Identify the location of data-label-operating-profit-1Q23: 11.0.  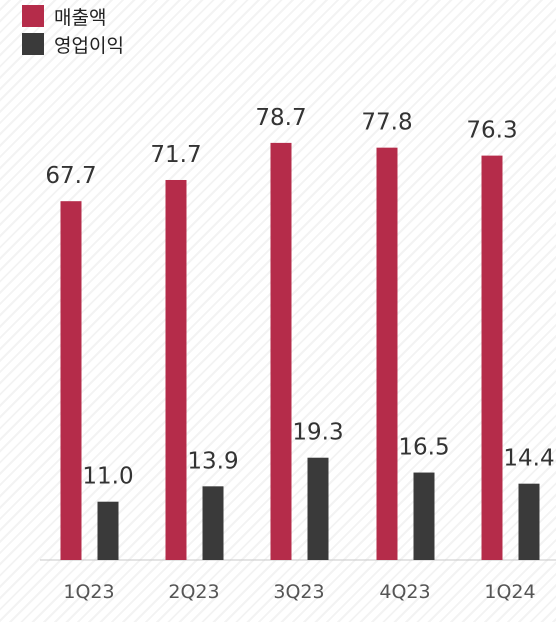
(107, 477).